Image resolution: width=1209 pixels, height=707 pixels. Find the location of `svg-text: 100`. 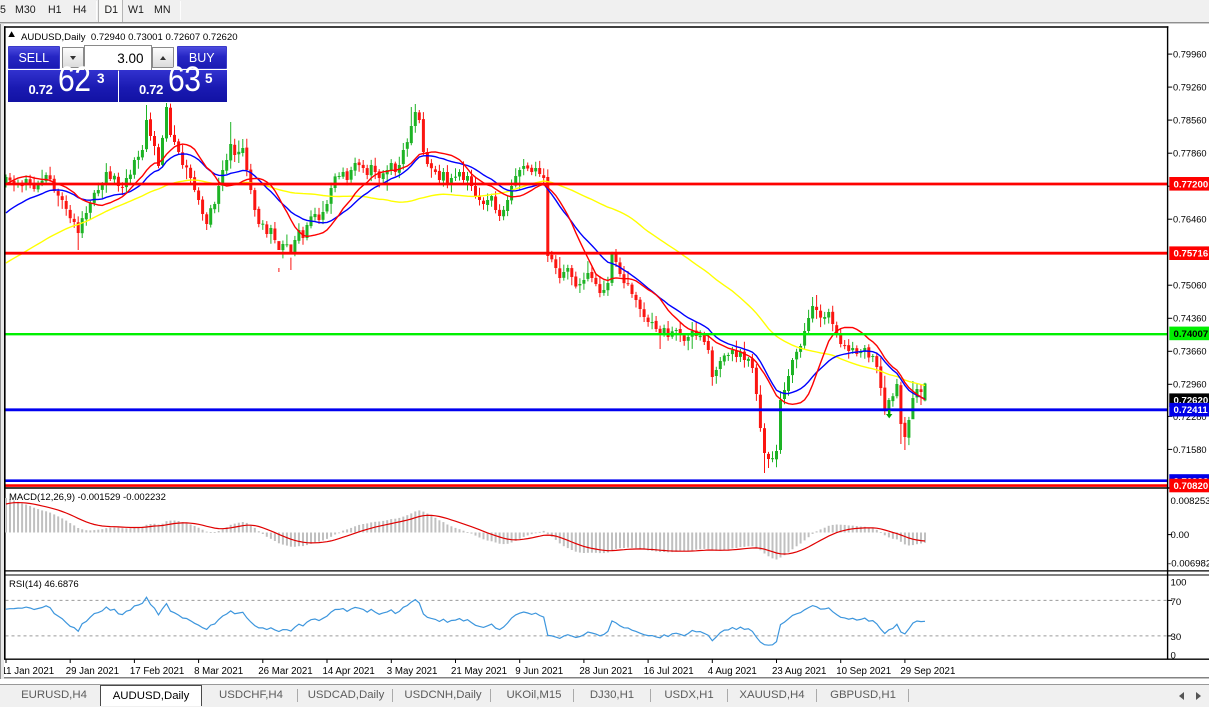

svg-text: 100 is located at coordinates (1179, 583).